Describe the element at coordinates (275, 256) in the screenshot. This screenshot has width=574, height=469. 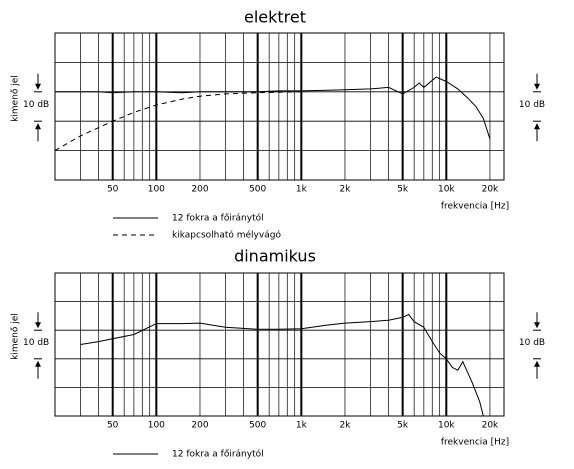
I see `chart-title: dinamikus` at that location.